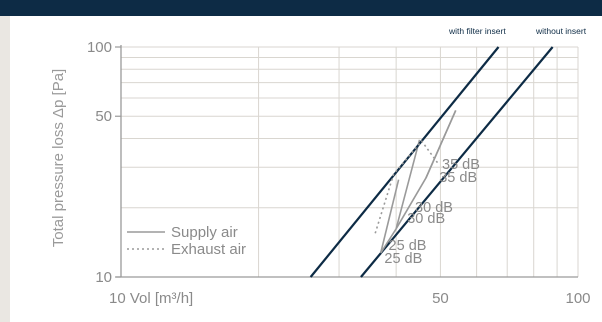 This screenshot has width=602, height=322. What do you see at coordinates (477, 31) in the screenshot?
I see `top-legend-with-filter: with filter insert` at bounding box center [477, 31].